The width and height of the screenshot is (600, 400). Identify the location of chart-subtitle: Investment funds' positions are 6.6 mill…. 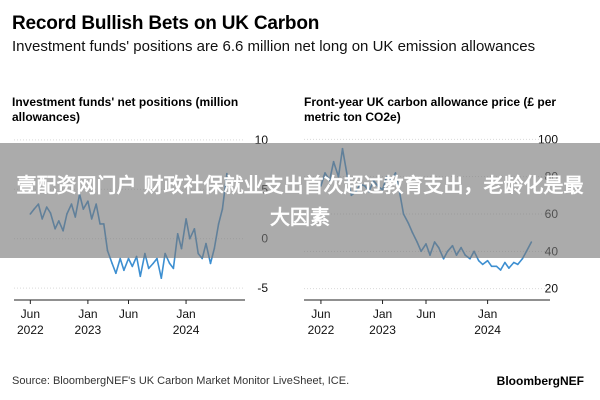
(274, 46).